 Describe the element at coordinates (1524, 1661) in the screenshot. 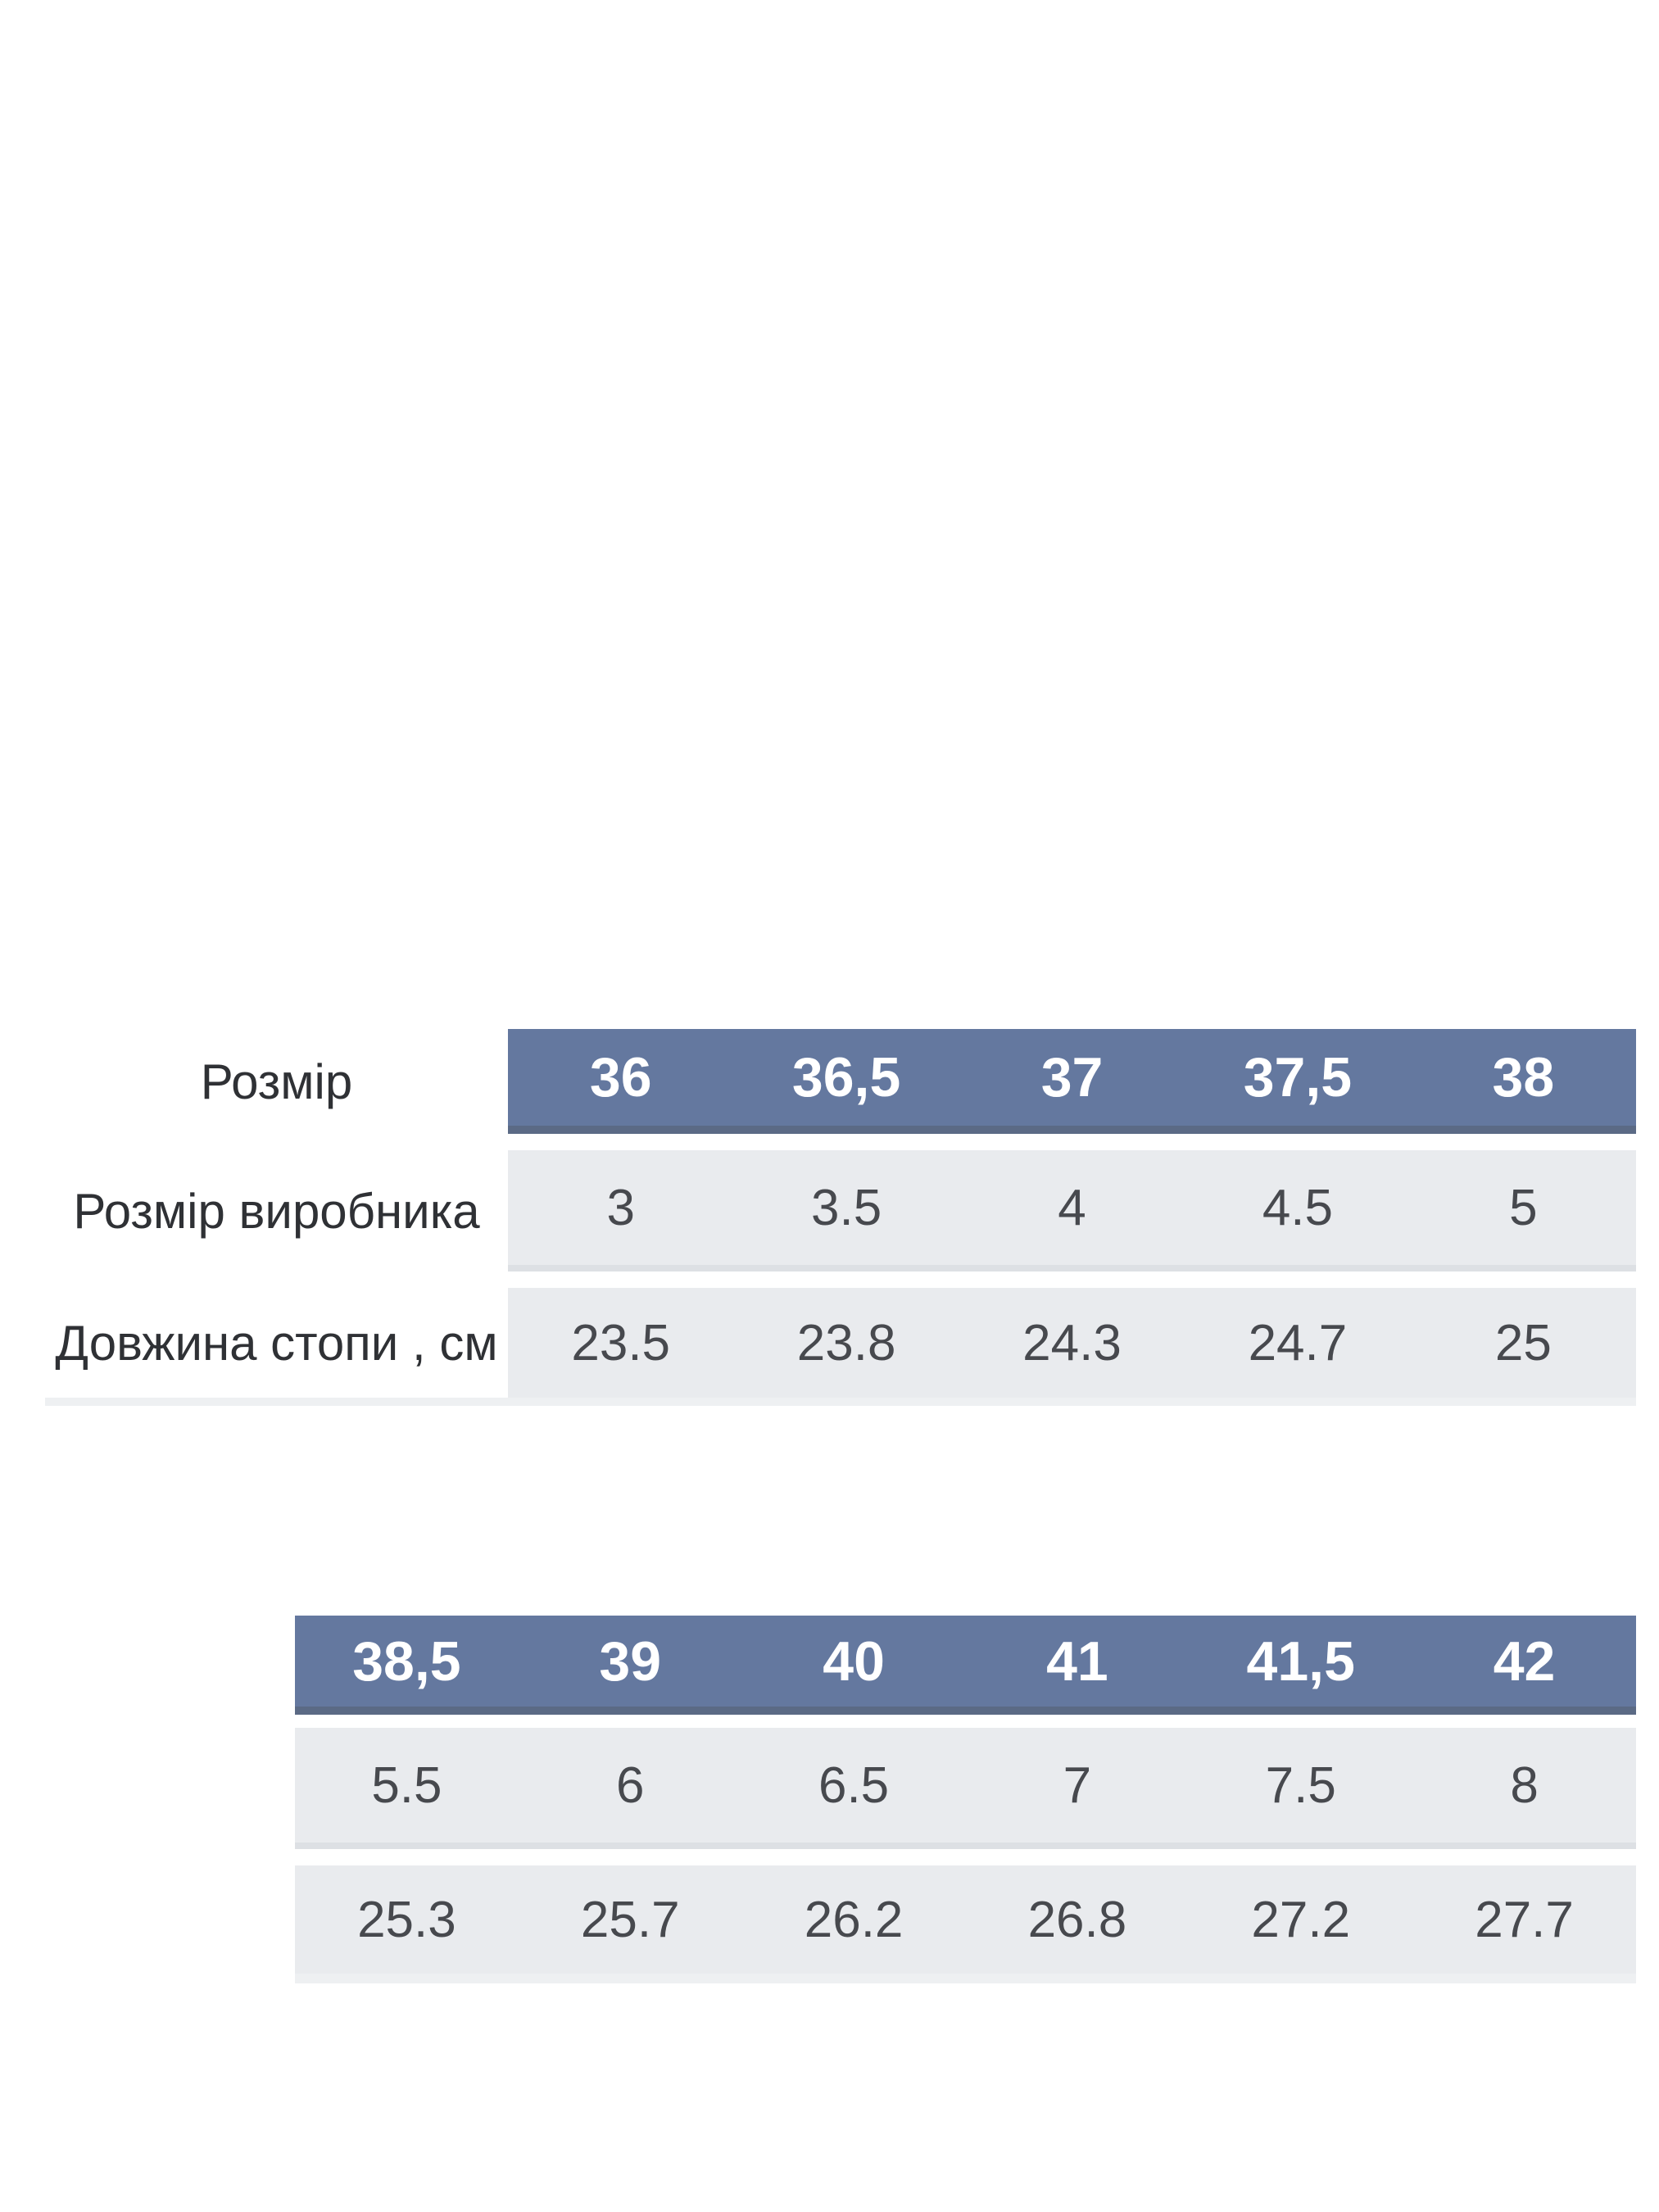

I see `size-header-cell: 42` at that location.